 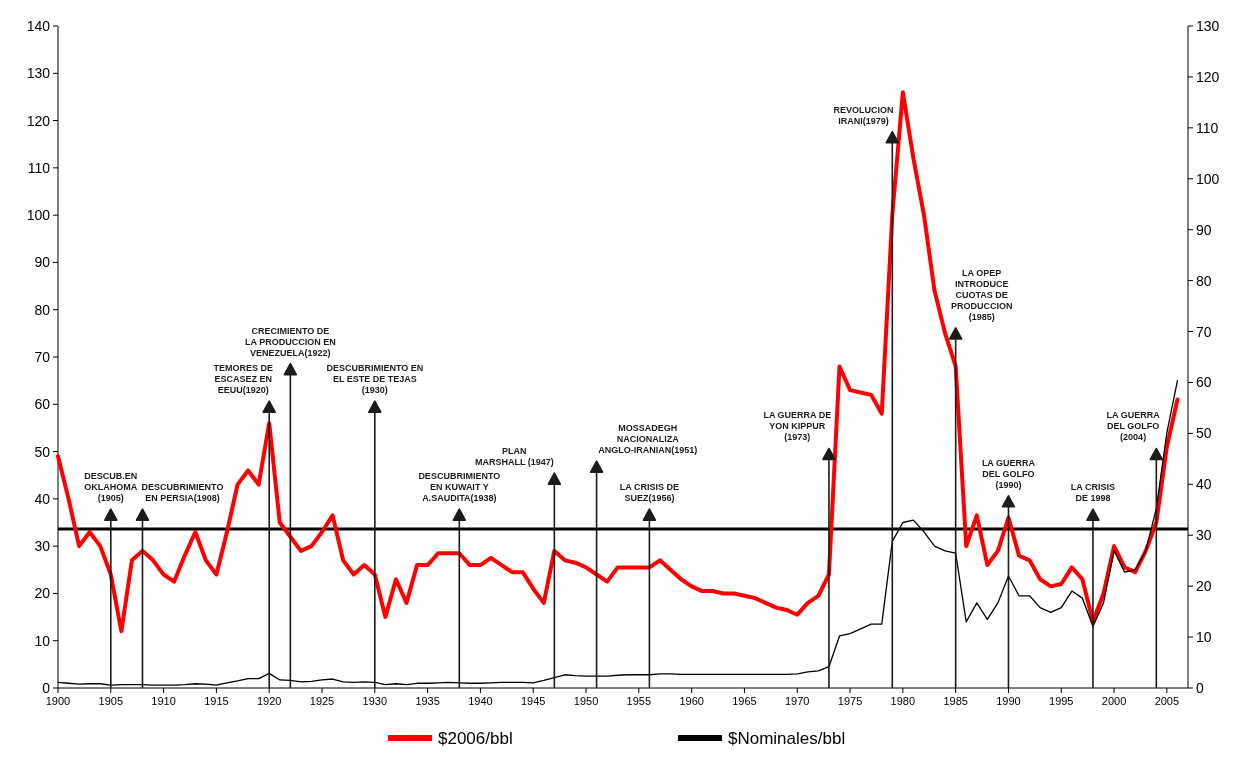 What do you see at coordinates (586, 701) in the screenshot?
I see `x-tick-label: 1950` at bounding box center [586, 701].